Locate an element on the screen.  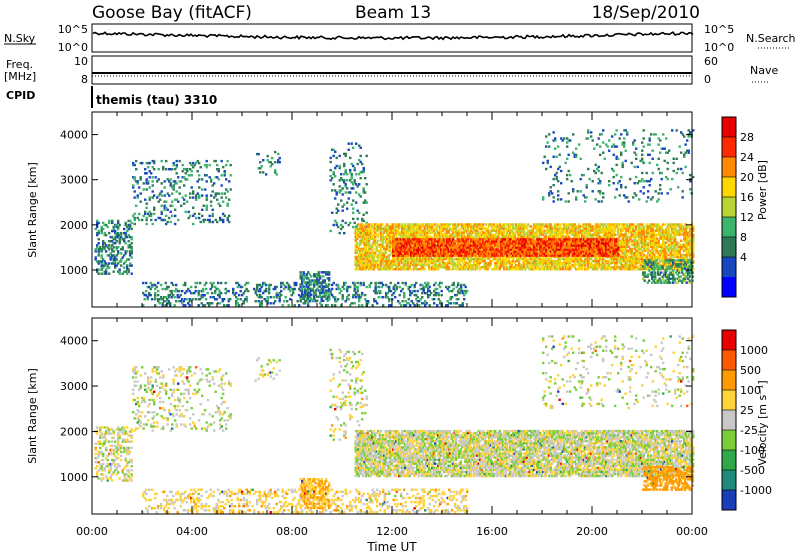
nsearch-tick-top: 10^5 is located at coordinates (719, 29).